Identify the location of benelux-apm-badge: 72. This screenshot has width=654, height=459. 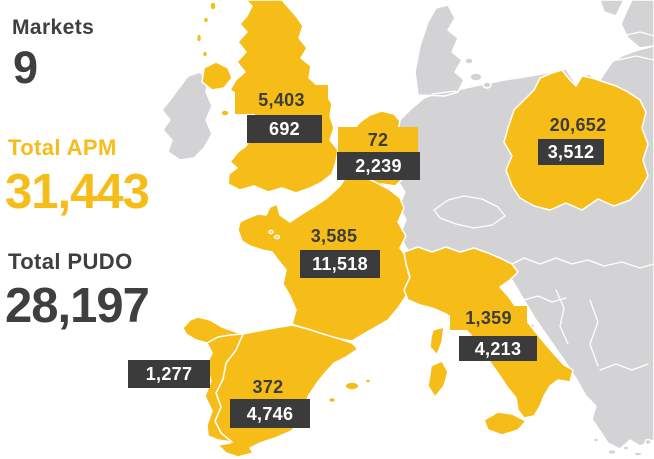
(378, 139).